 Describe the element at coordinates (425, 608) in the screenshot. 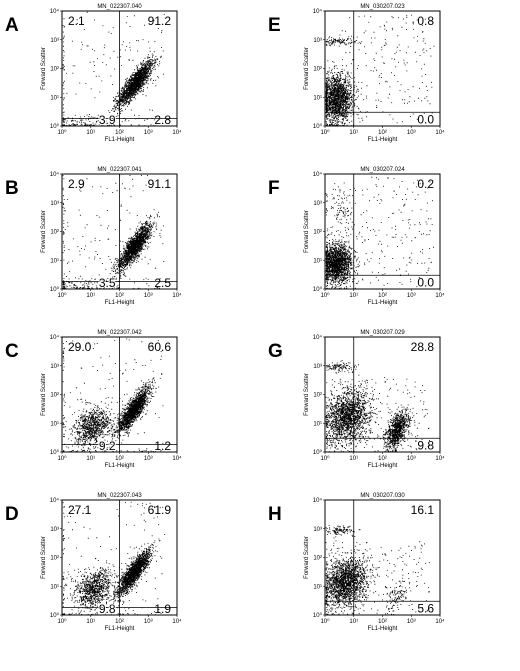

I see `quadrant-lower-right-value: 5.6` at that location.